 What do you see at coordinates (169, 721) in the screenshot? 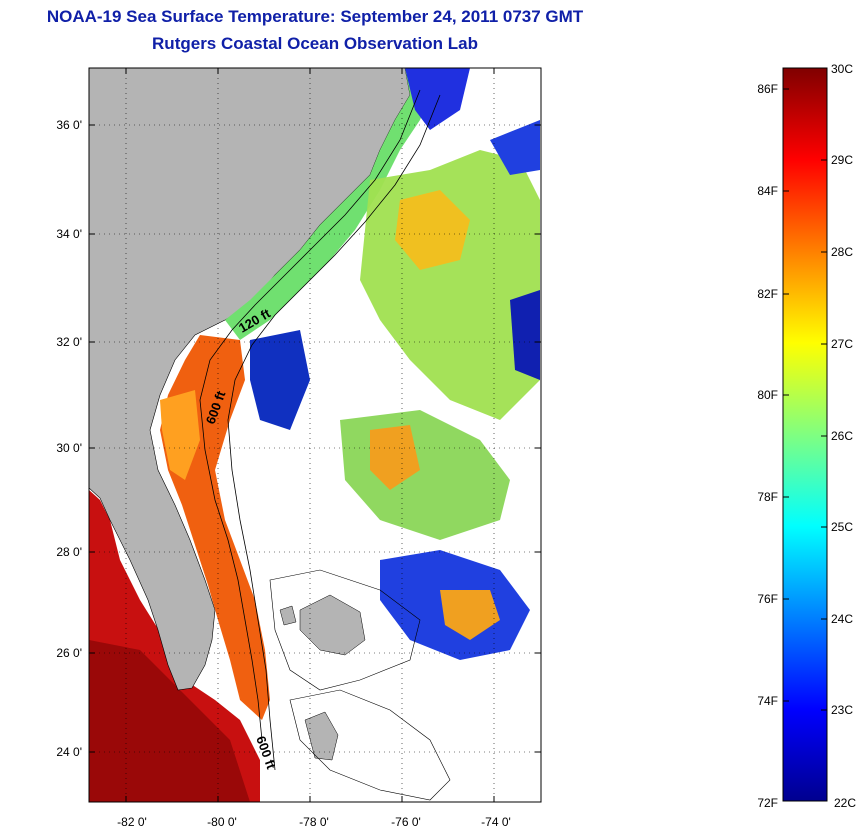
I see `gulf-deep-warm-water` at bounding box center [169, 721].